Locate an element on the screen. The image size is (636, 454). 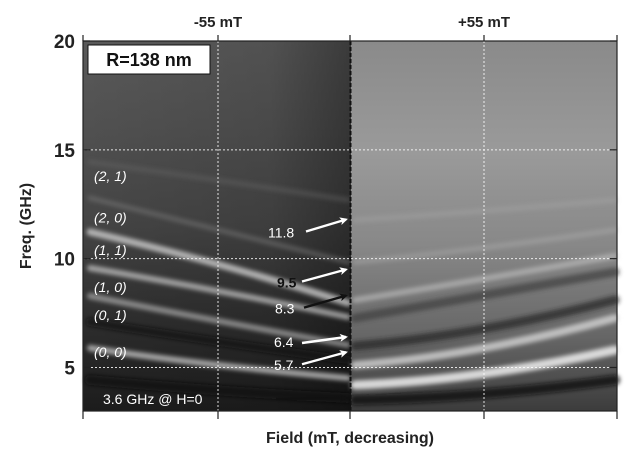
y-tick-label: 20 is located at coordinates (64, 42).